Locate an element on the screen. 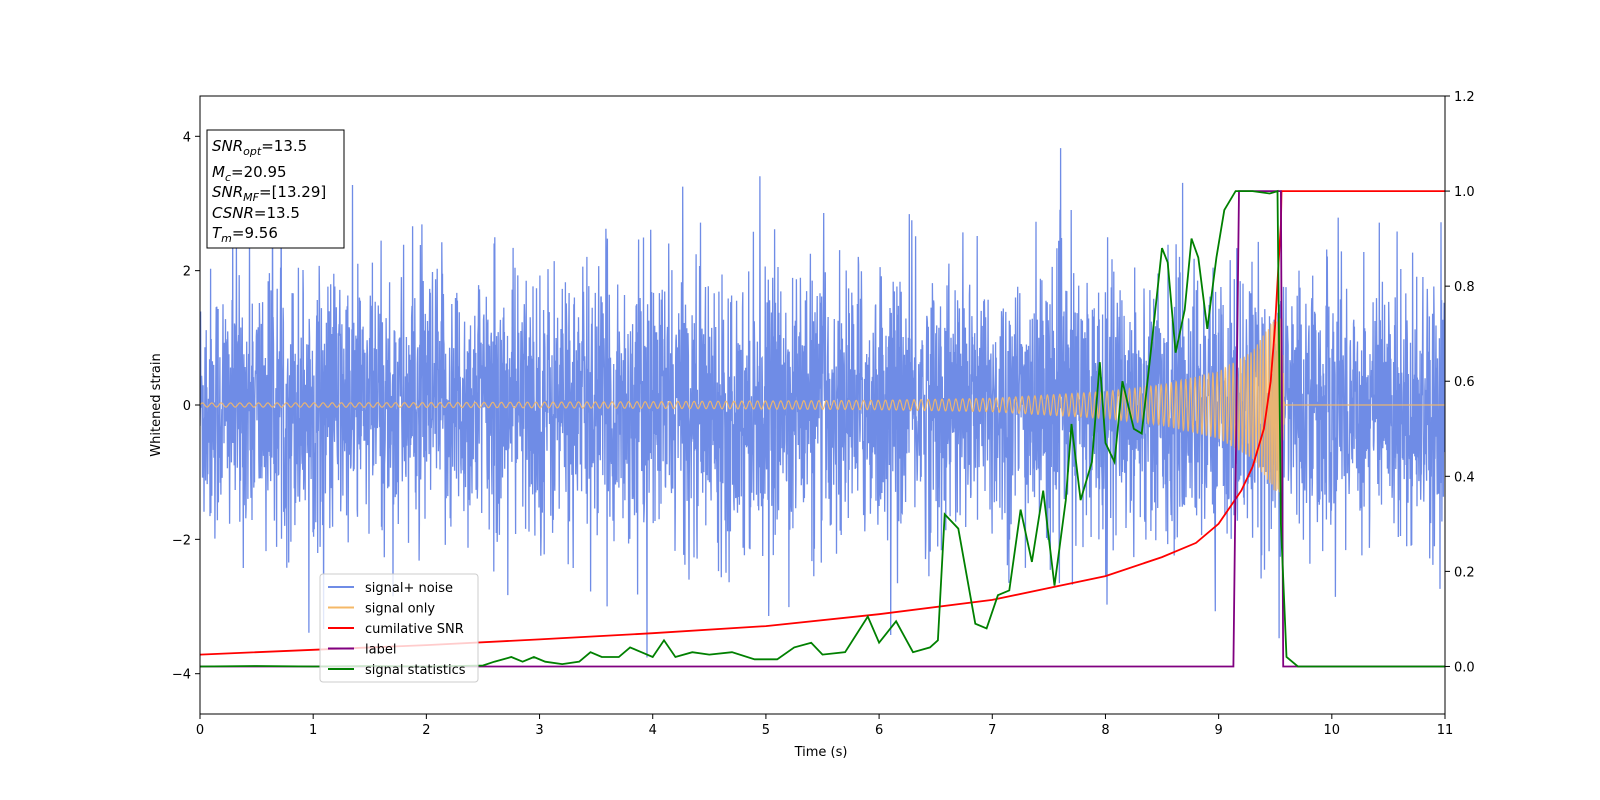  y-axis-left: −4 −2 0 2 4 is located at coordinates (186, 406).